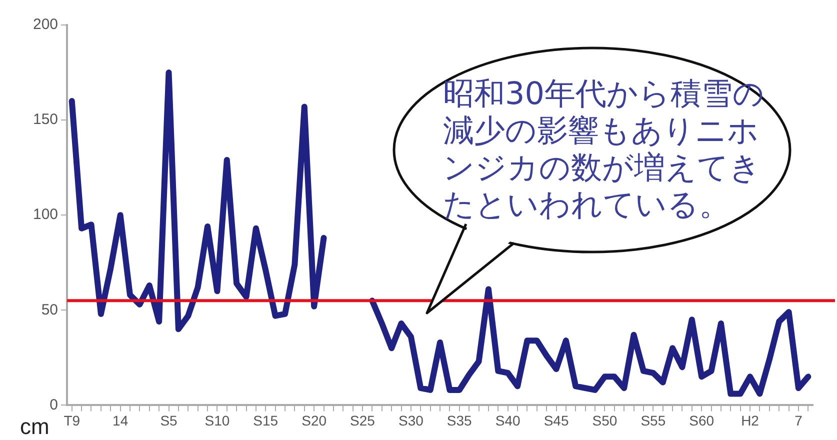 The image size is (837, 440). What do you see at coordinates (653, 420) in the screenshot?
I see `x-tick-label: S55` at bounding box center [653, 420].